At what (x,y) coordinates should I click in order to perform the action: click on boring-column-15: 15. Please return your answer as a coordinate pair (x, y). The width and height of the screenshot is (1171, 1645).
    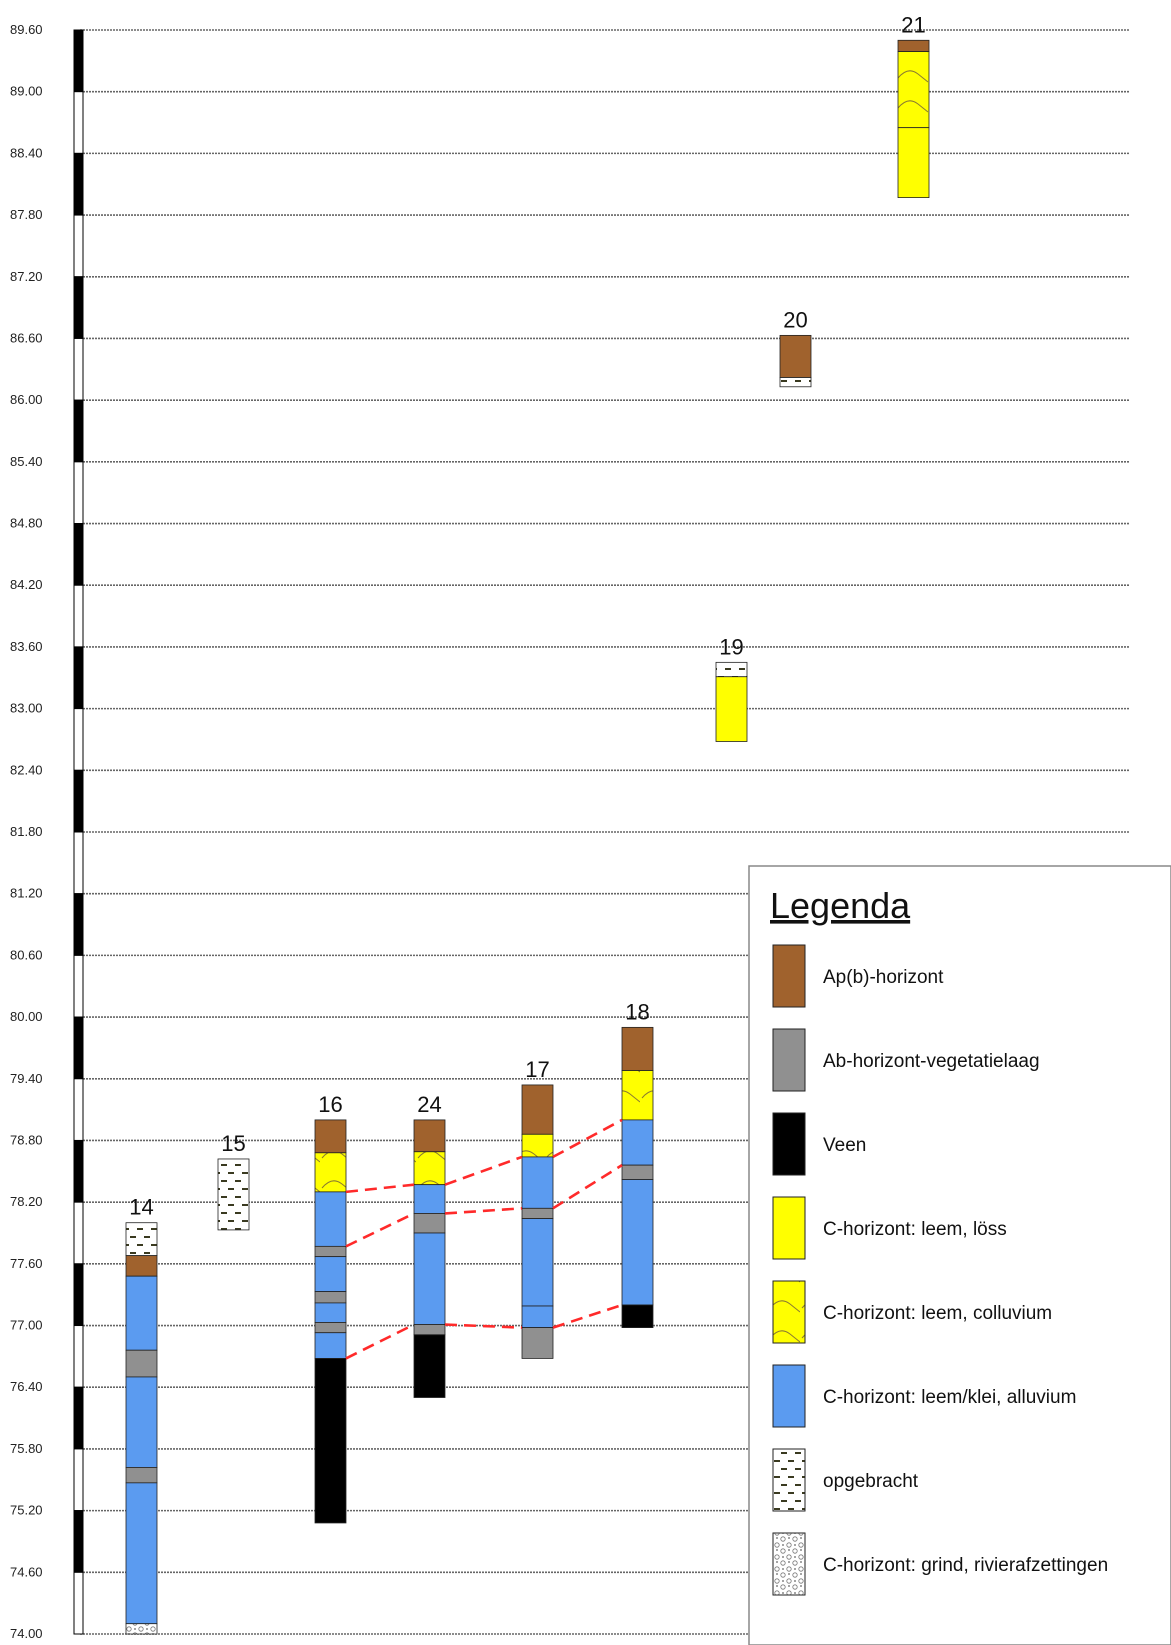
    Looking at the image, I should click on (233, 1181).